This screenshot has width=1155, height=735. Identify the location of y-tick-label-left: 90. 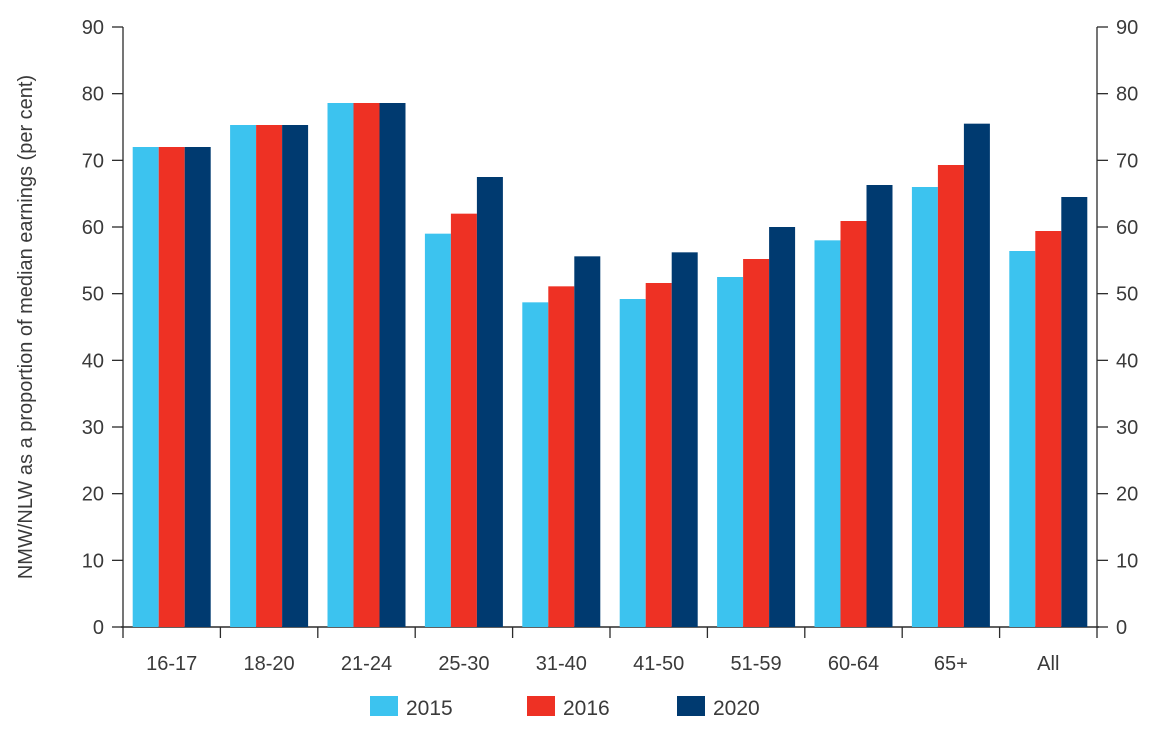
(93, 28).